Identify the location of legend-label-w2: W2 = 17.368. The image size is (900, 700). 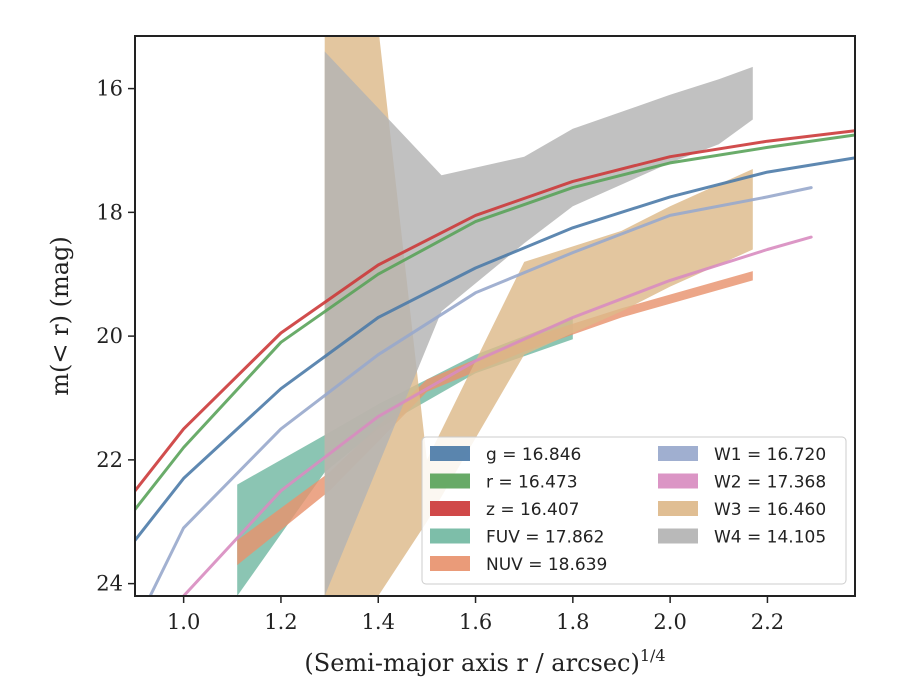
(770, 483).